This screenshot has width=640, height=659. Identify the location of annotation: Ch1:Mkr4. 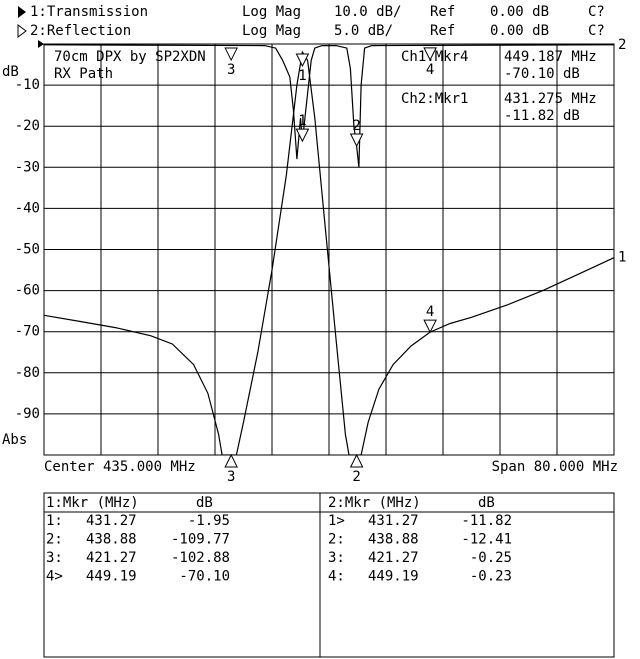
(434, 57).